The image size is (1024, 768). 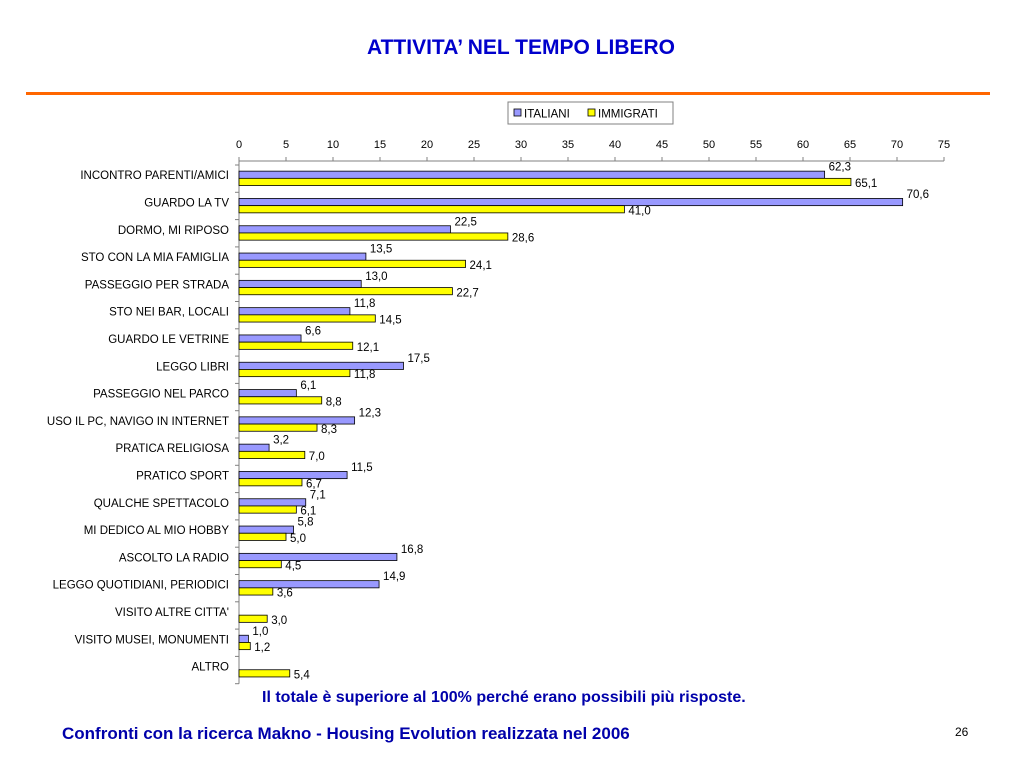 I want to click on data-label-italiani: 62,3, so click(x=840, y=168).